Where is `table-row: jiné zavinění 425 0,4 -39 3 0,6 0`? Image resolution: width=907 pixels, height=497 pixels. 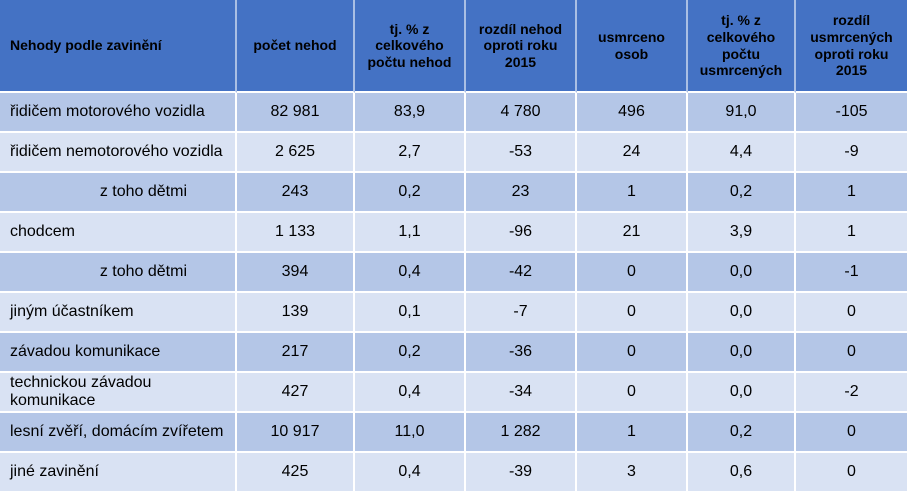
table-row: jiné zavinění 425 0,4 -39 3 0,6 0 is located at coordinates (453, 473).